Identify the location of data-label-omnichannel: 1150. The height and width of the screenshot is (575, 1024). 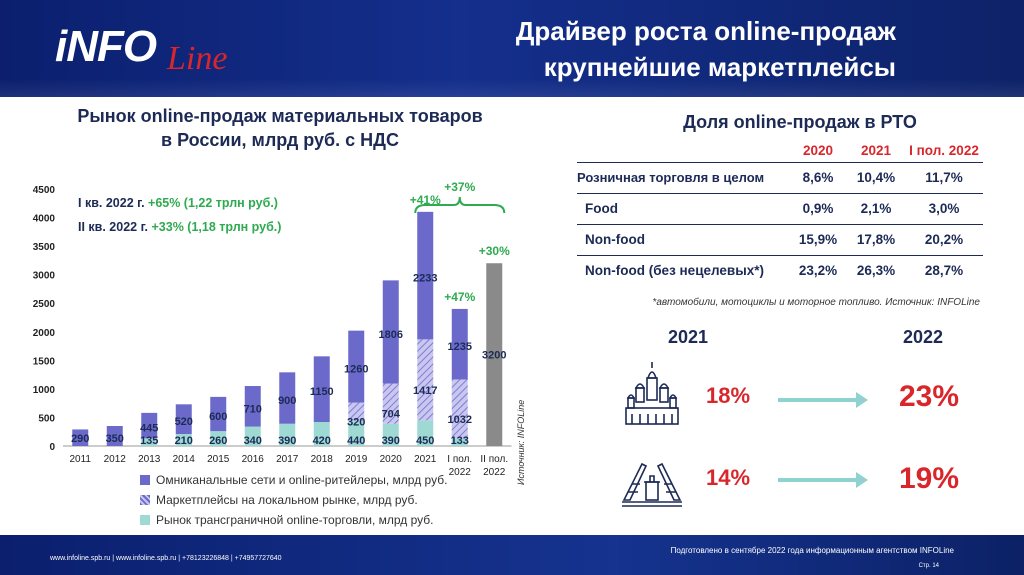
(322, 392).